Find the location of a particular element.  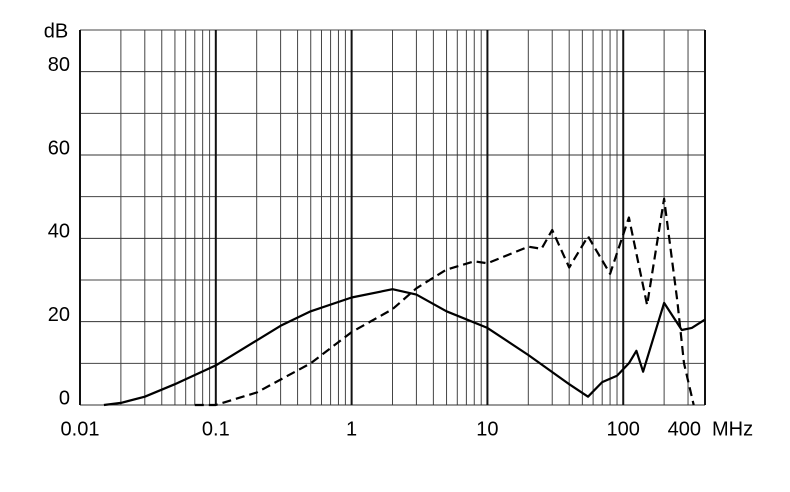

y-tick-label: 80 is located at coordinates (59, 65).